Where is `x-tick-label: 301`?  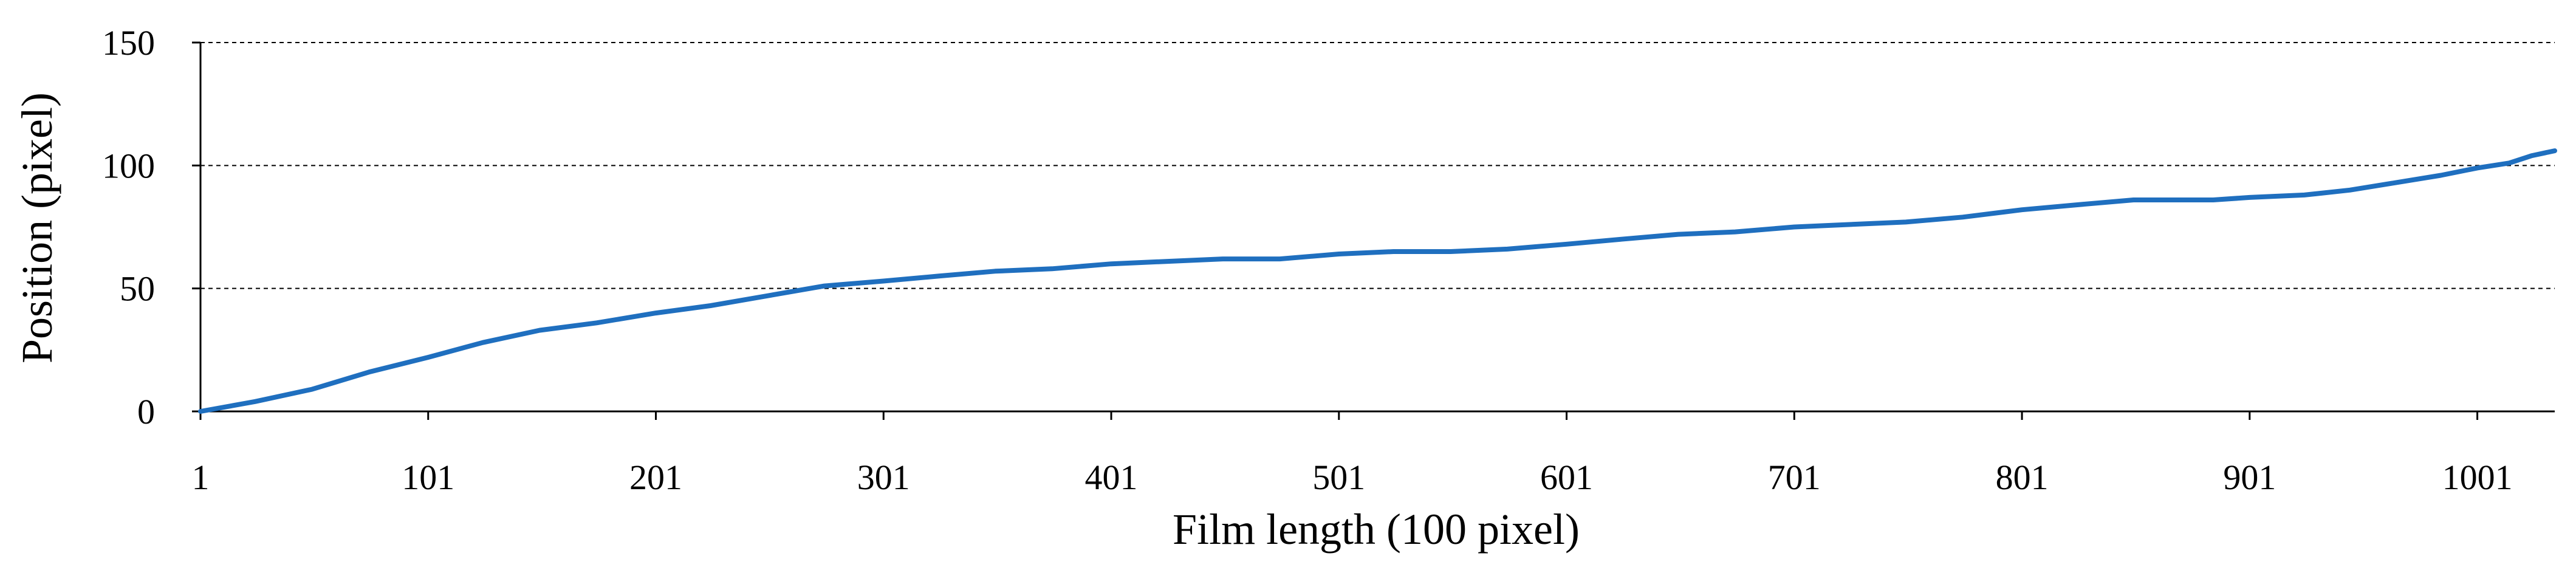
x-tick-label: 301 is located at coordinates (883, 477).